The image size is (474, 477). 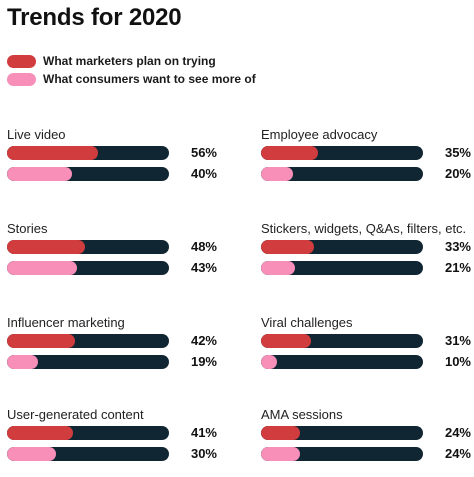 I want to click on category-label: Stickers, widgets, Q&As, filters, etc., so click(x=364, y=228).